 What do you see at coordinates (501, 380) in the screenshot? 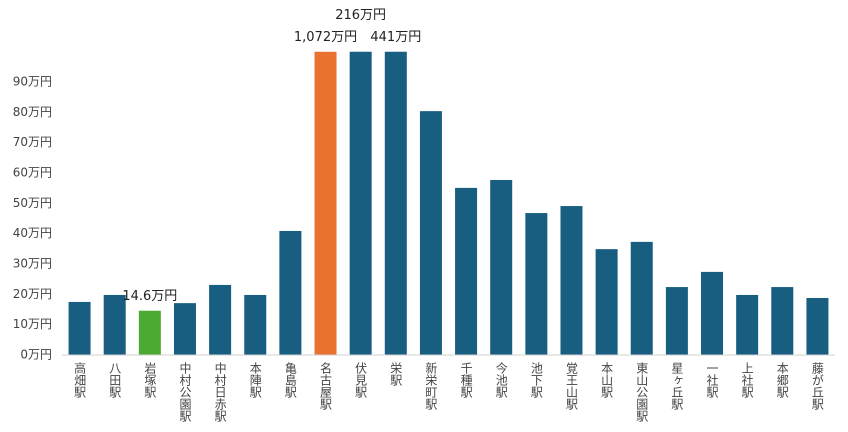
I see `x-tick-label: 今池駅` at bounding box center [501, 380].